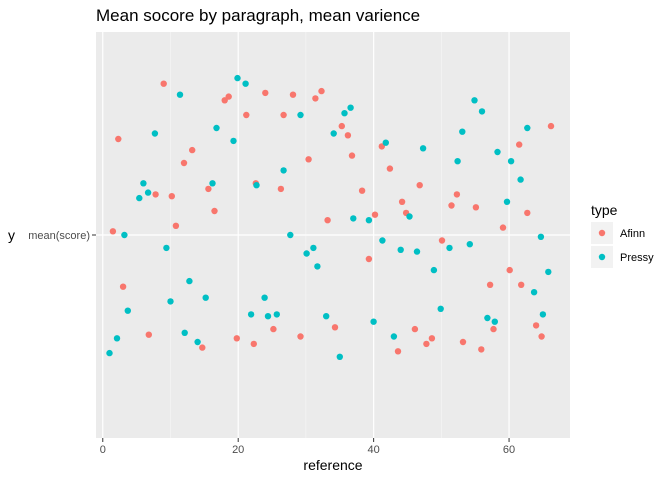  I want to click on x-tick-label: 60, so click(509, 450).